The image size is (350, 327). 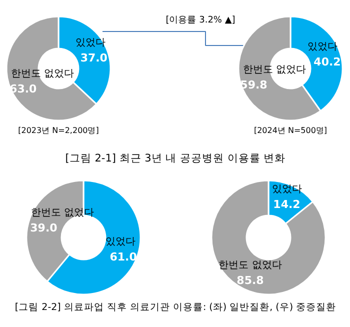 I want to click on data-label: 14.2, so click(x=286, y=204).